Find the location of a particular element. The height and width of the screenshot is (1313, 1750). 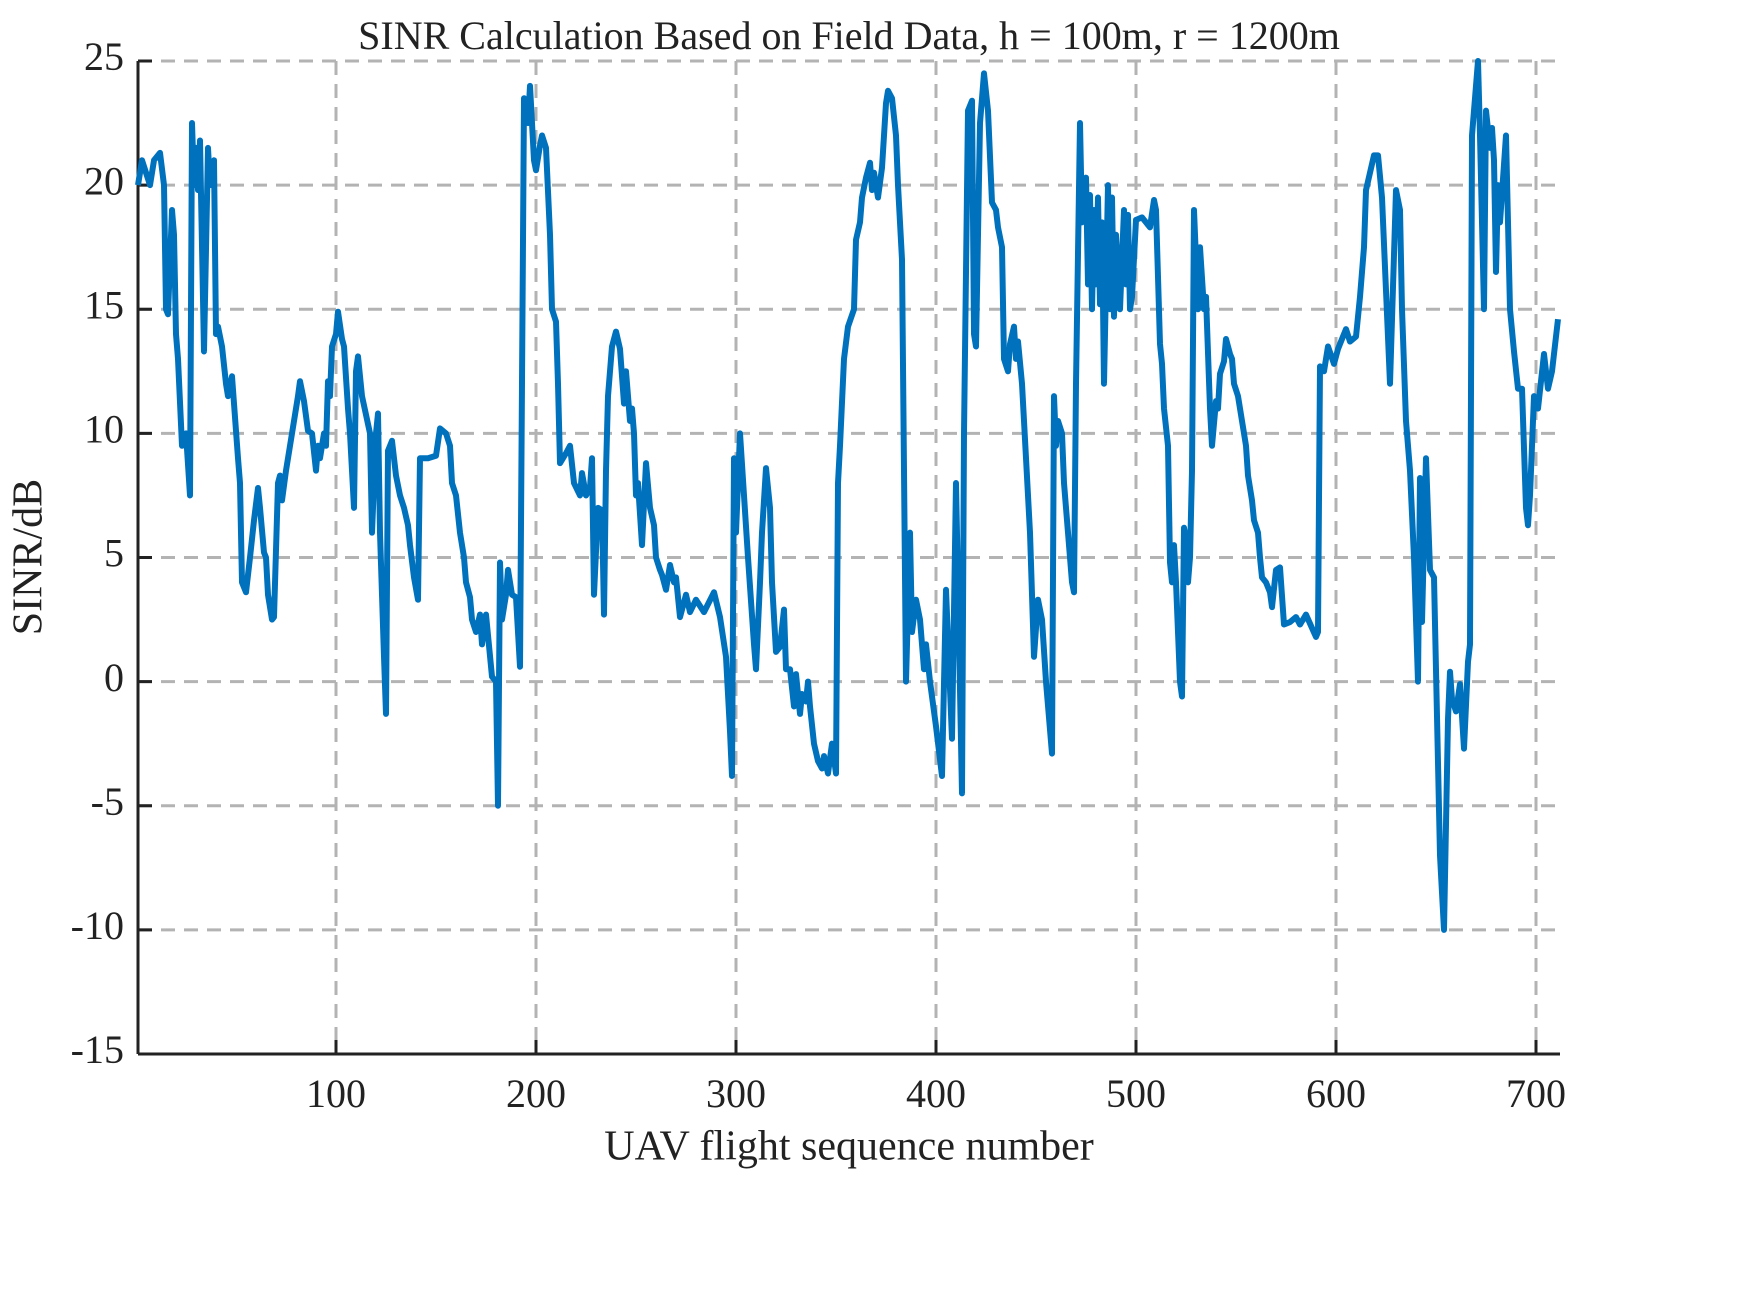

y-tick-label: 0 is located at coordinates (114, 677).